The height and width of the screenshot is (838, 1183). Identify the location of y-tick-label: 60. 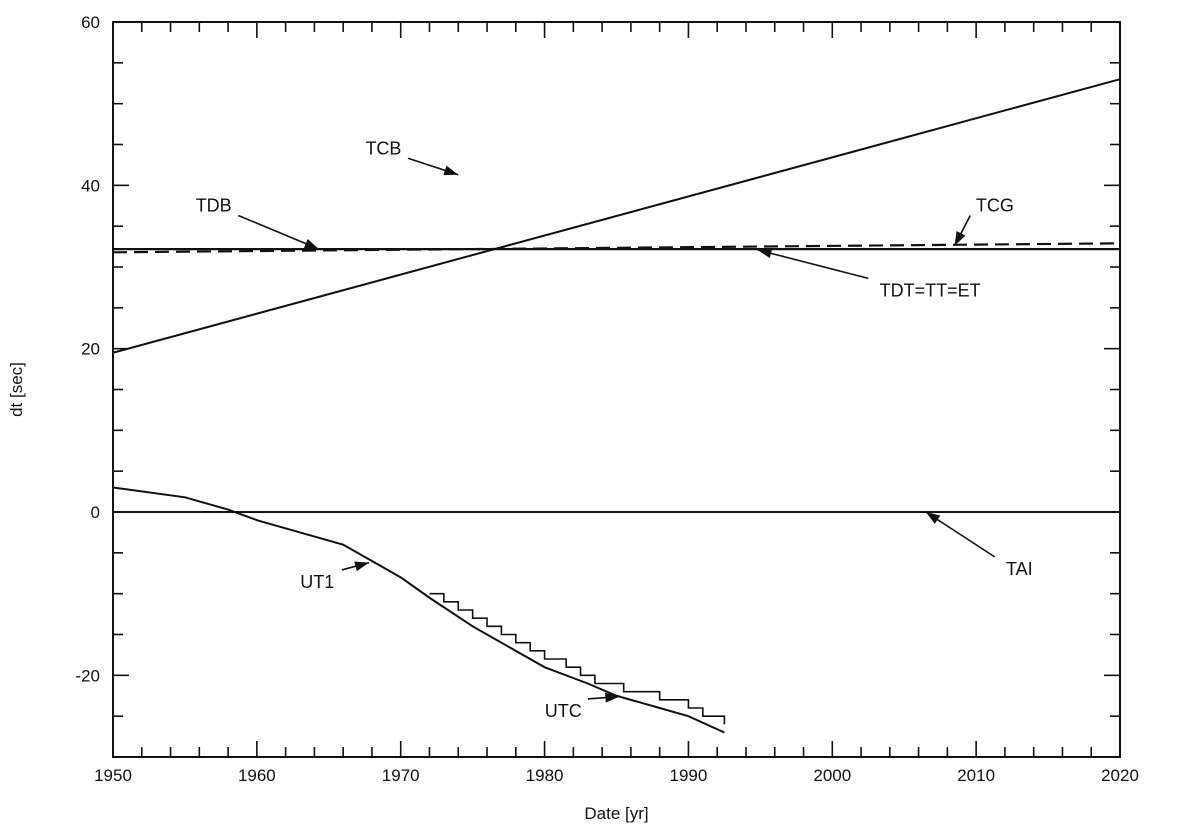
(90, 22).